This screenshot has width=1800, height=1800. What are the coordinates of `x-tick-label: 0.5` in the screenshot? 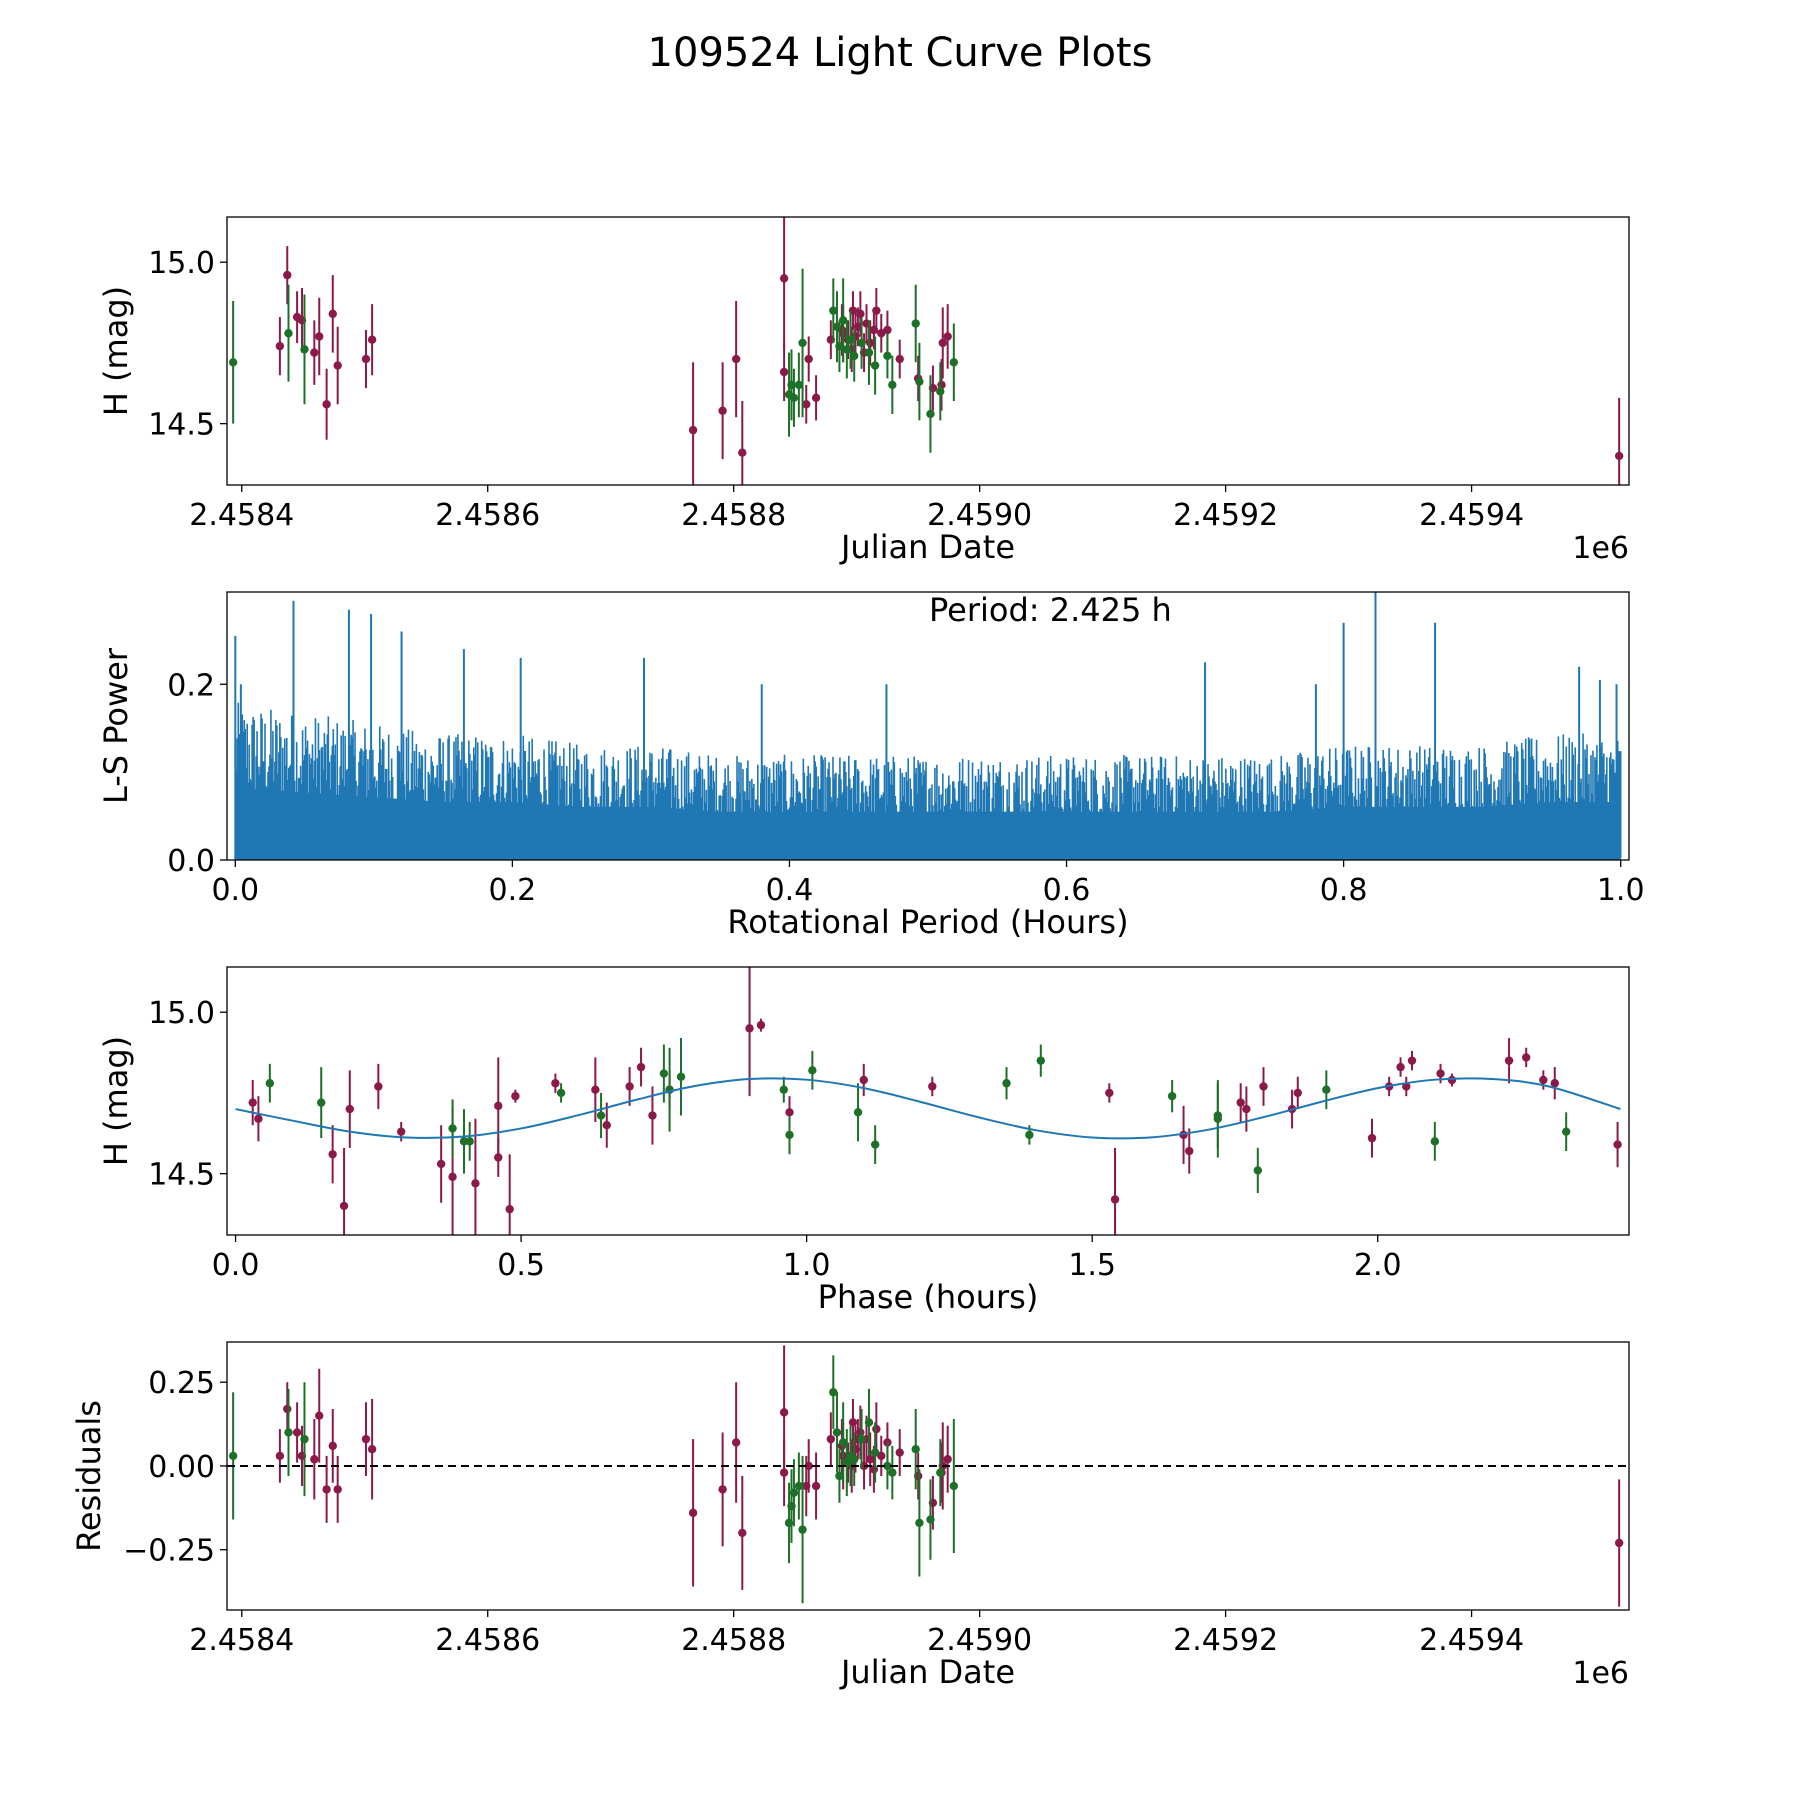 It's located at (521, 1265).